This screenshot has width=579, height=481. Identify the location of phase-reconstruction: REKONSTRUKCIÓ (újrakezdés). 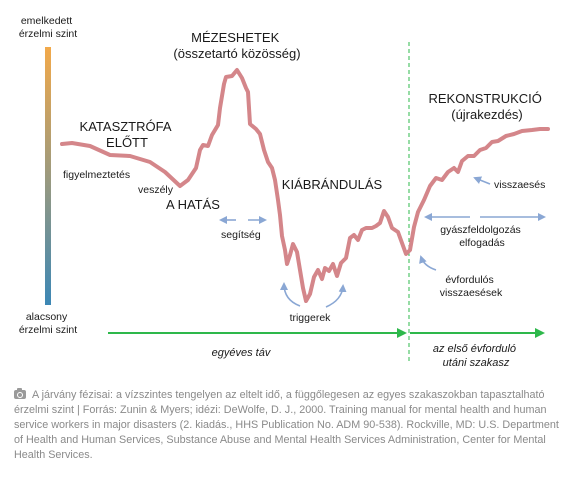
(486, 106).